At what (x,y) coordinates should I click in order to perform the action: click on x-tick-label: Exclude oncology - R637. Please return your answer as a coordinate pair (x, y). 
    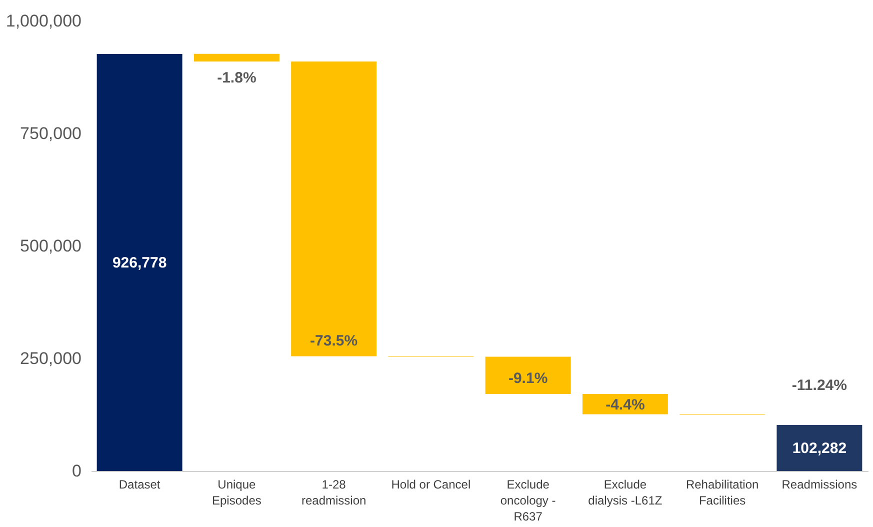
    Looking at the image, I should click on (528, 501).